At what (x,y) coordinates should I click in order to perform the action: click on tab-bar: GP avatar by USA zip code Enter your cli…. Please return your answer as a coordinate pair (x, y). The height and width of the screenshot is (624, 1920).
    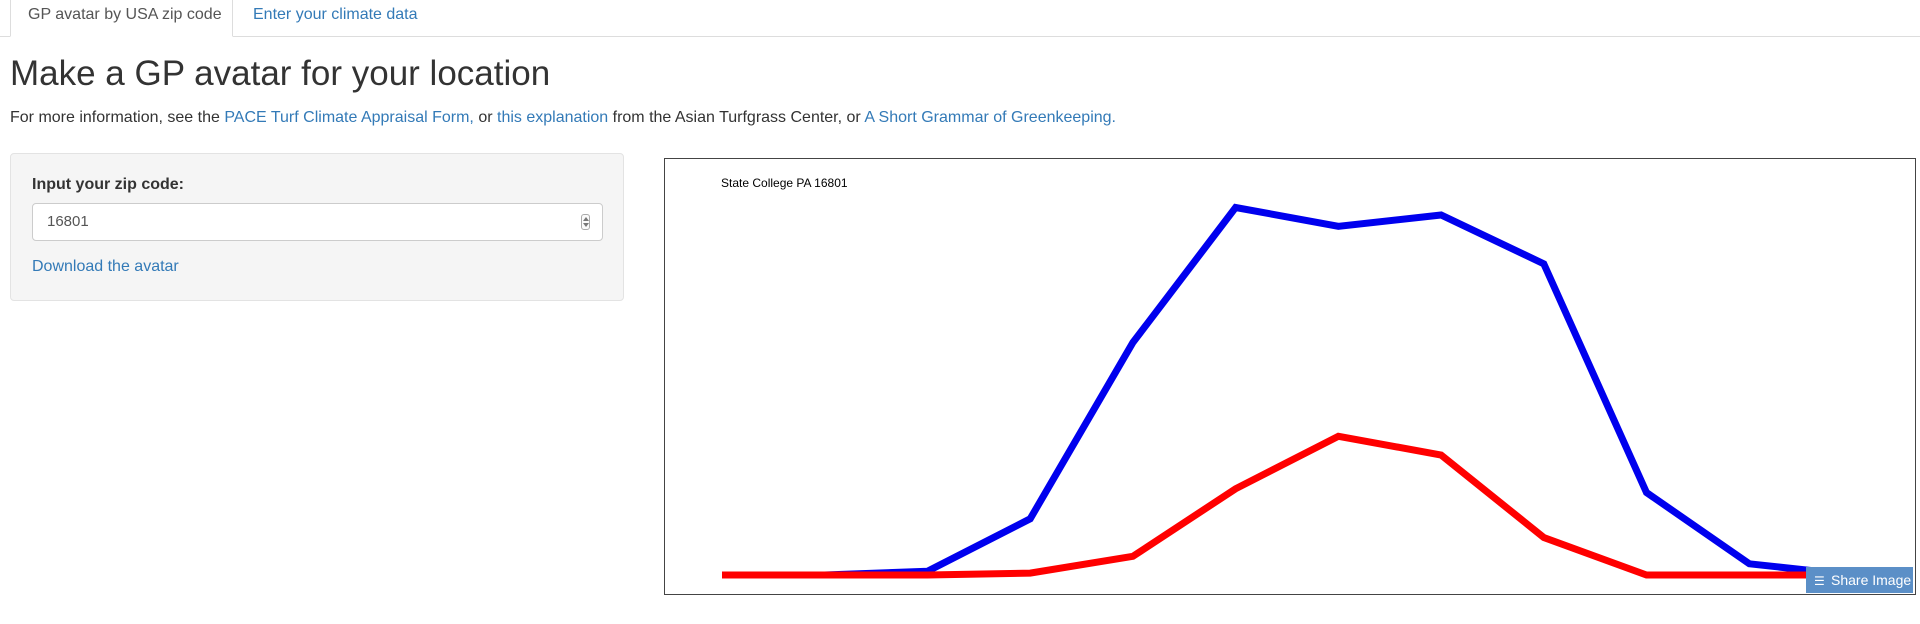
    Looking at the image, I should click on (960, 18).